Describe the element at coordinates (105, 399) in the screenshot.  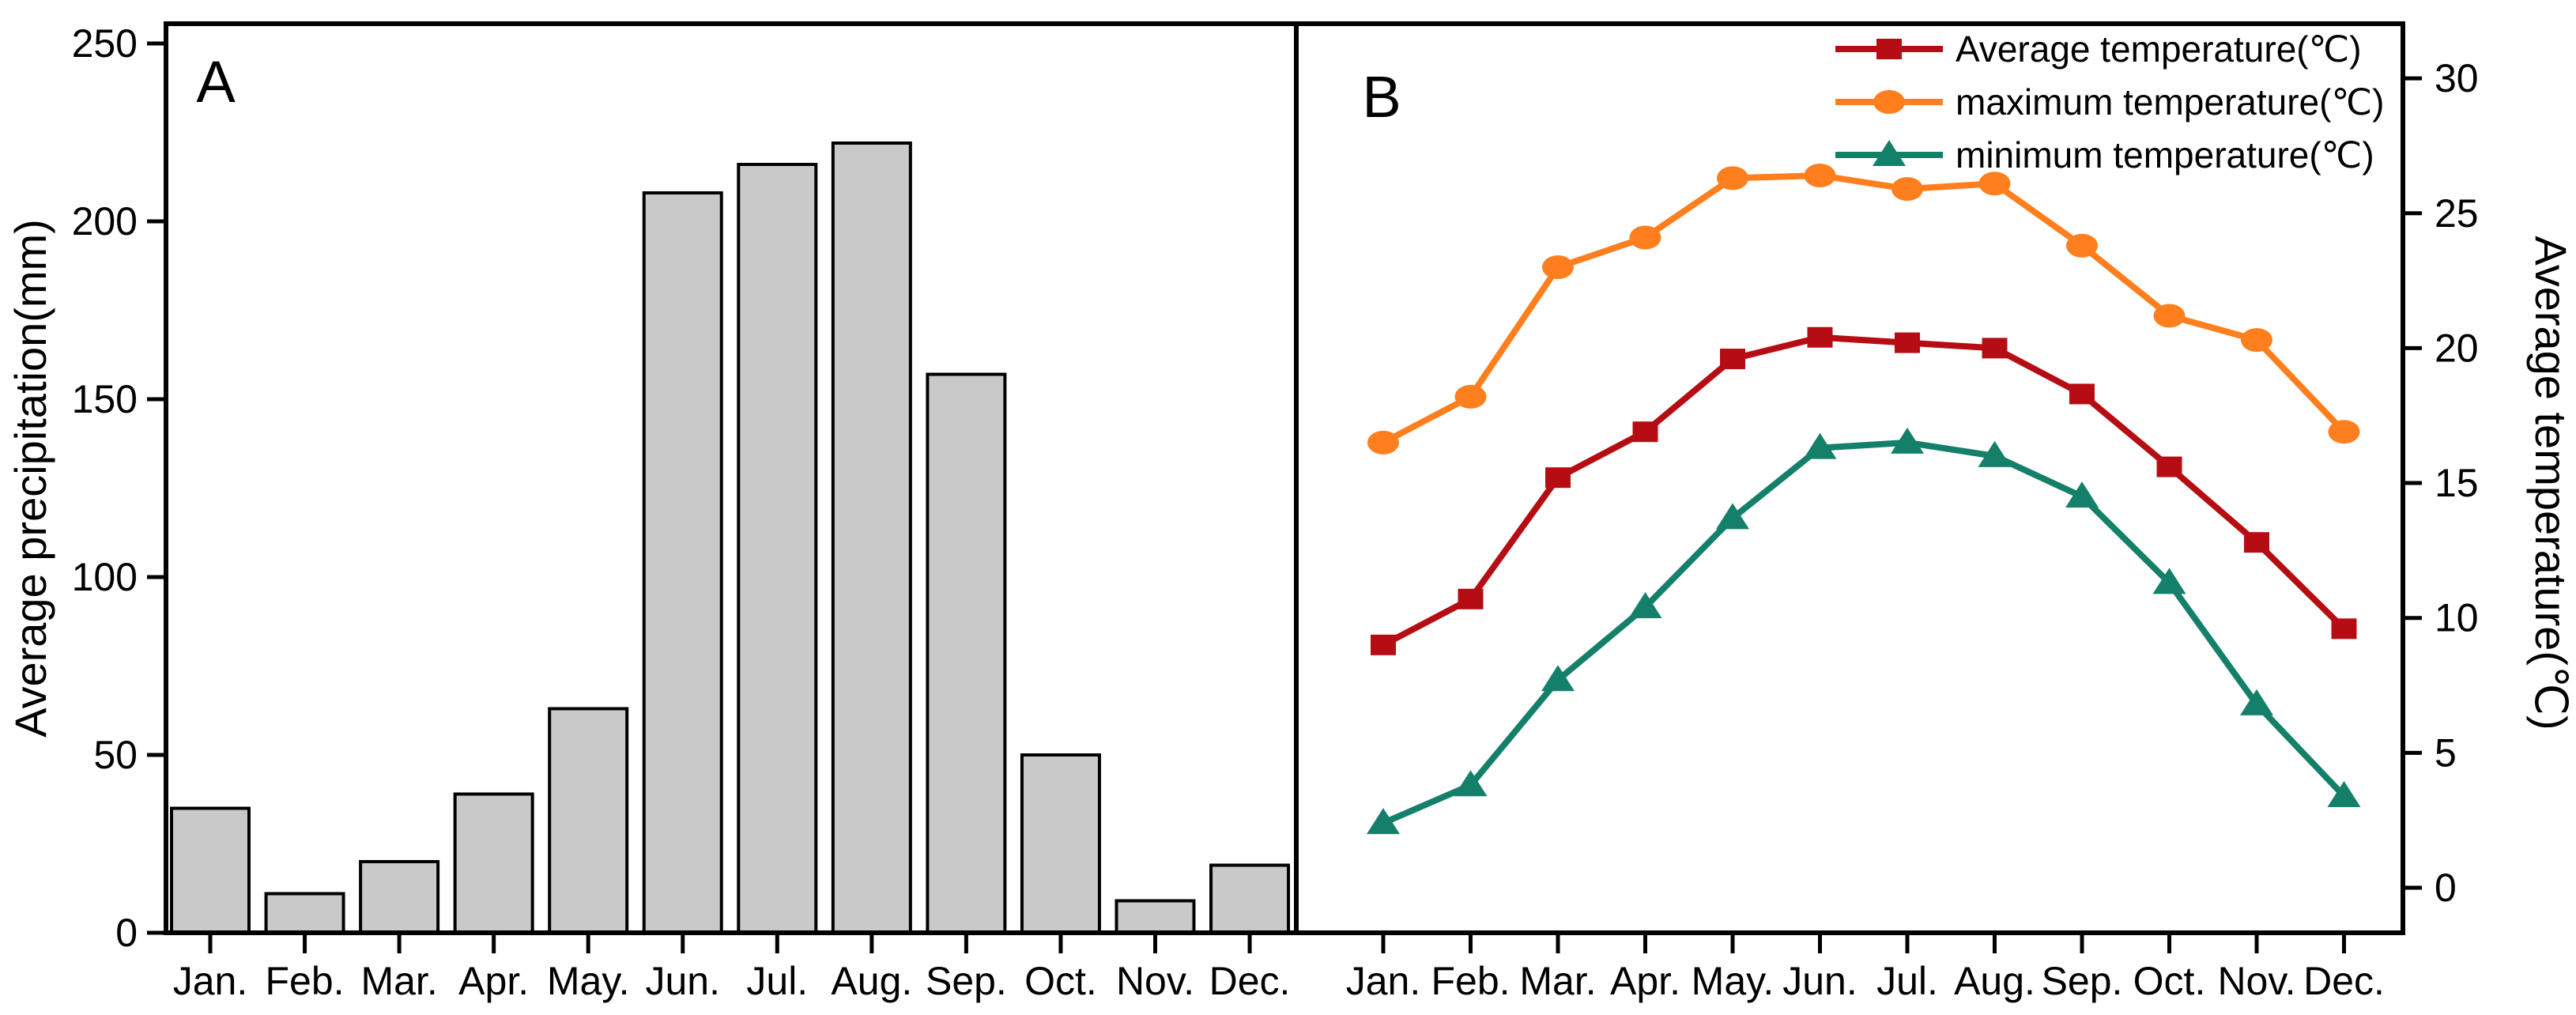
I see `precip-tick-label: 150` at that location.